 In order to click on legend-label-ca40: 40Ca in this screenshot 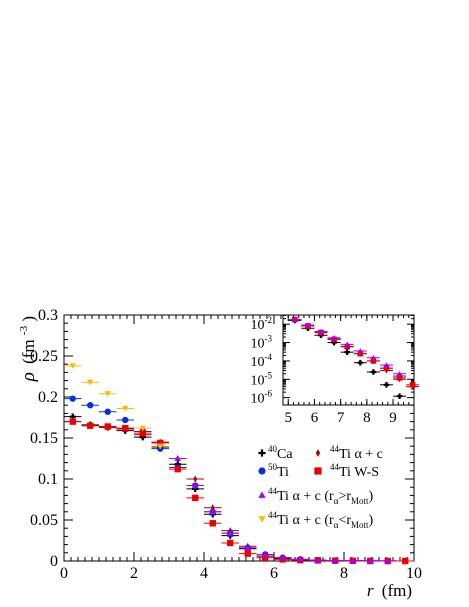, I will do `click(280, 453)`.